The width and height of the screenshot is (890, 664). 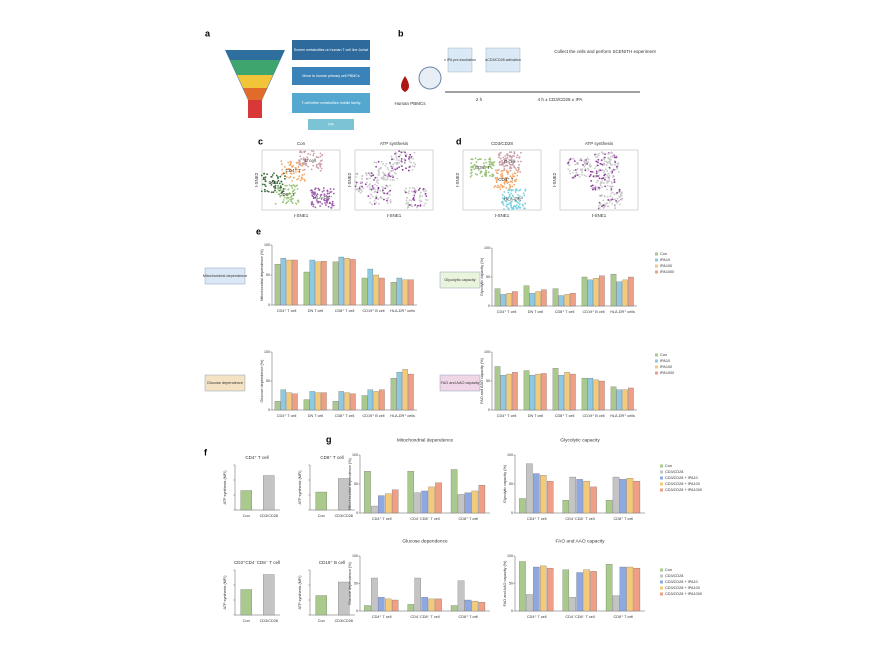 What do you see at coordinates (622, 312) in the screenshot?
I see `x-tick-label: HLA-DR⁺ cells` at bounding box center [622, 312].